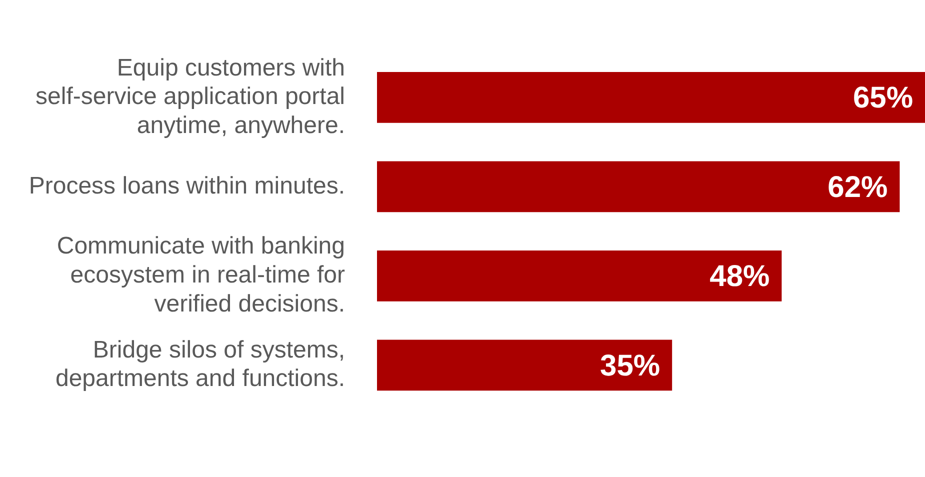  I want to click on y-tick-label: Communicate with banking ecosystem in real-time for verified decisions., so click(201, 275).